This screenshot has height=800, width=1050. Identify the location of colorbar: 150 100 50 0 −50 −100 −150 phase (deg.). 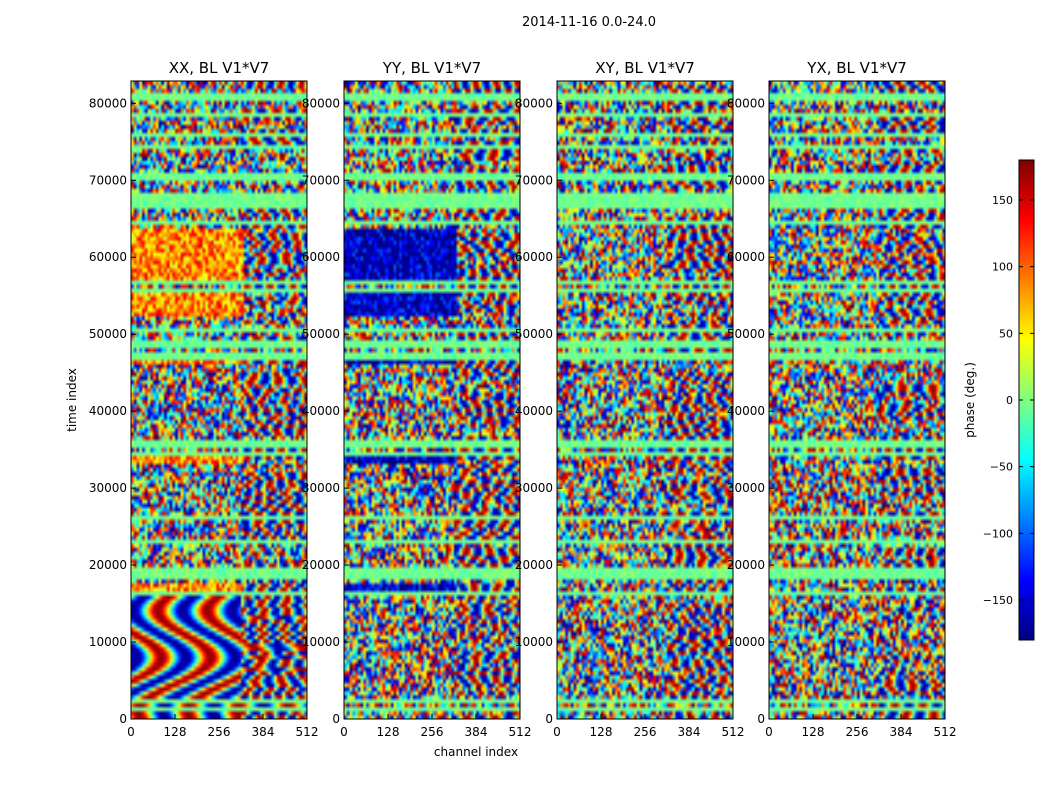
(999, 400).